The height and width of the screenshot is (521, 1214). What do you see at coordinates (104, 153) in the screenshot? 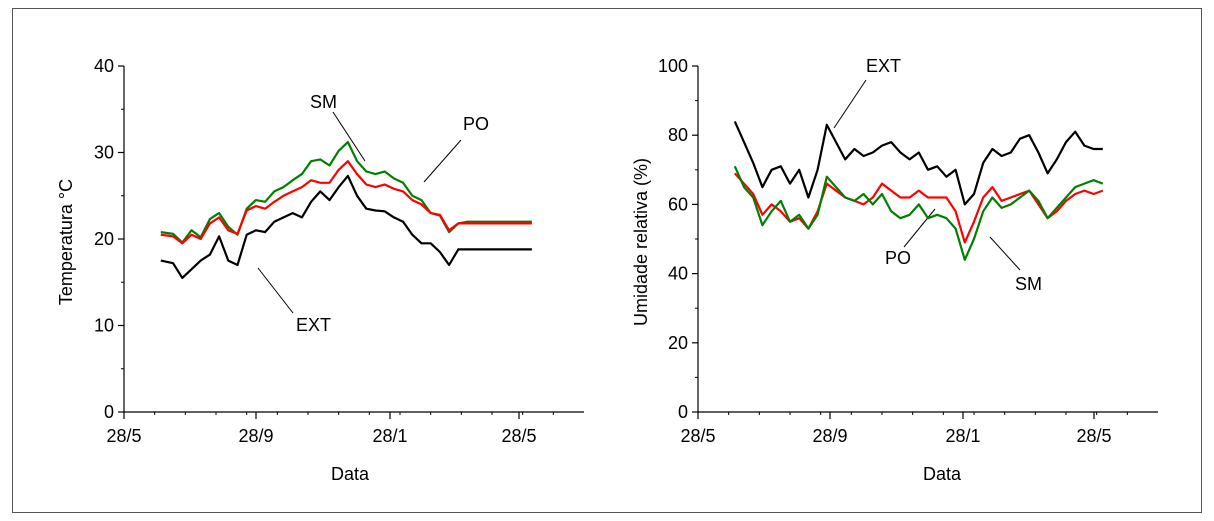
I see `y-tick-label: 30` at bounding box center [104, 153].